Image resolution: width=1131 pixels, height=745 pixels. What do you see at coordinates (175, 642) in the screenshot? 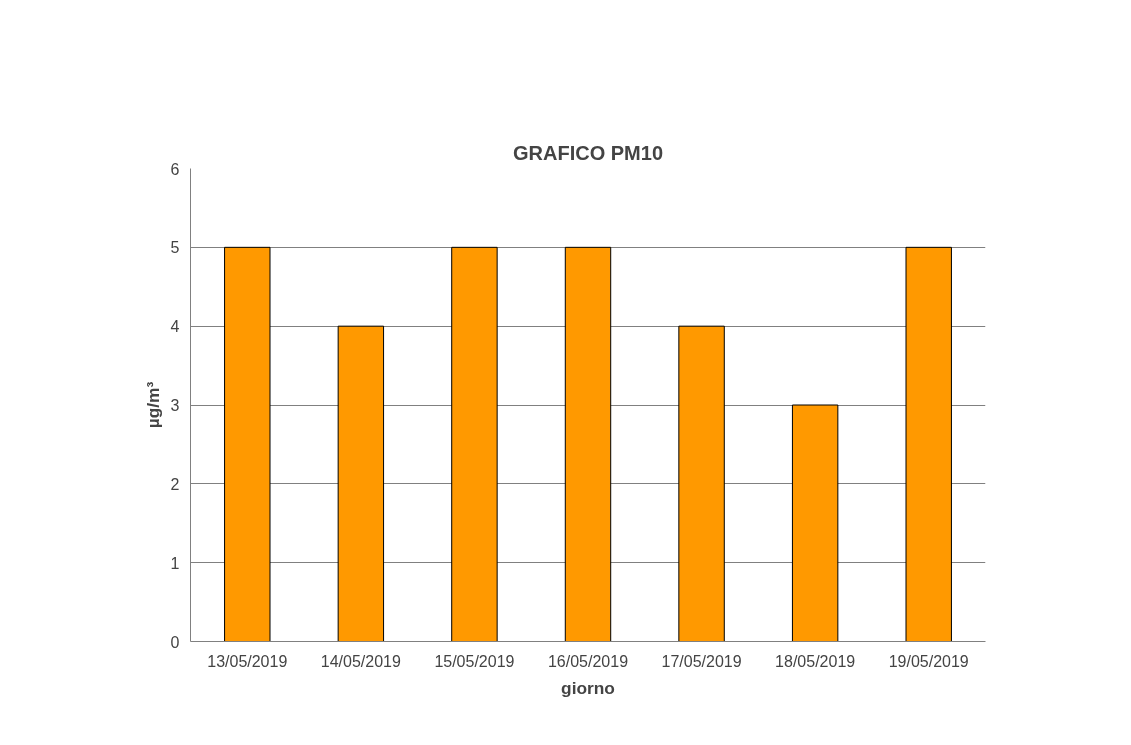
I see `y-tick-label: 0` at bounding box center [175, 642].